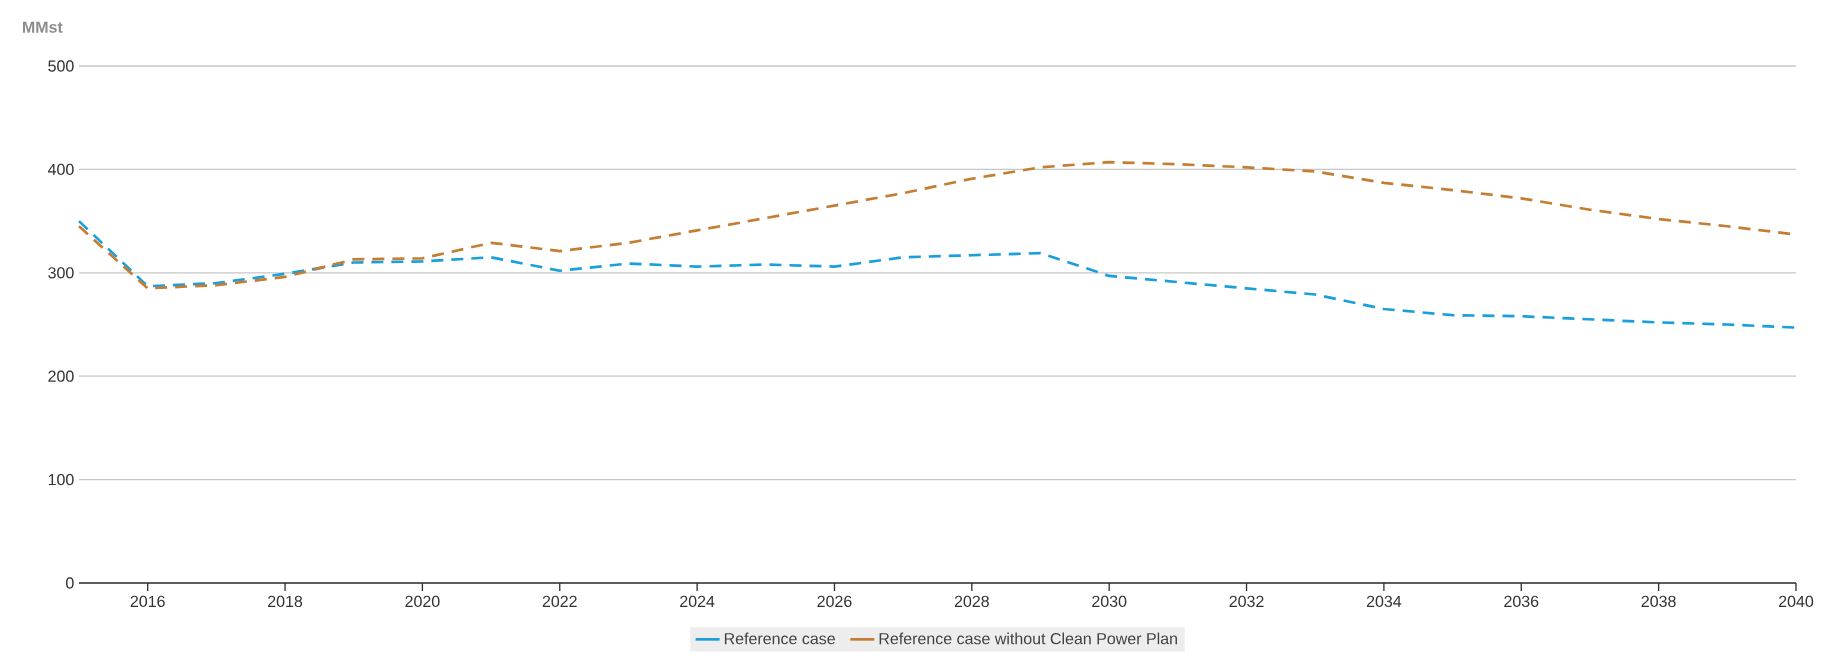 This screenshot has width=1829, height=669. I want to click on y-tick-label: 400, so click(60, 169).